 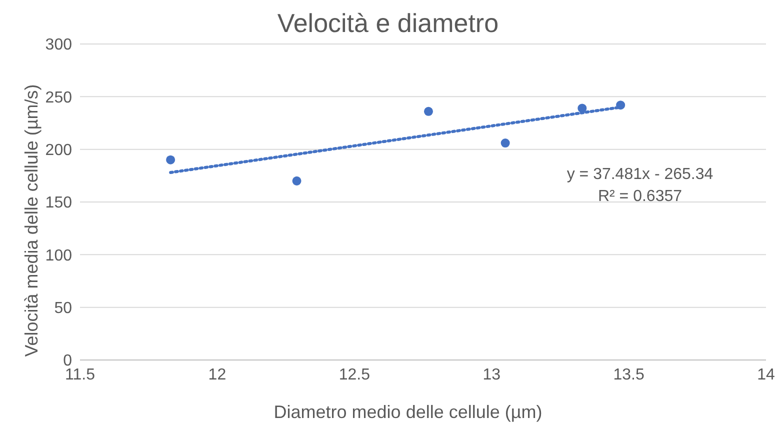 I want to click on y-tick-label: 250, so click(x=58, y=97).